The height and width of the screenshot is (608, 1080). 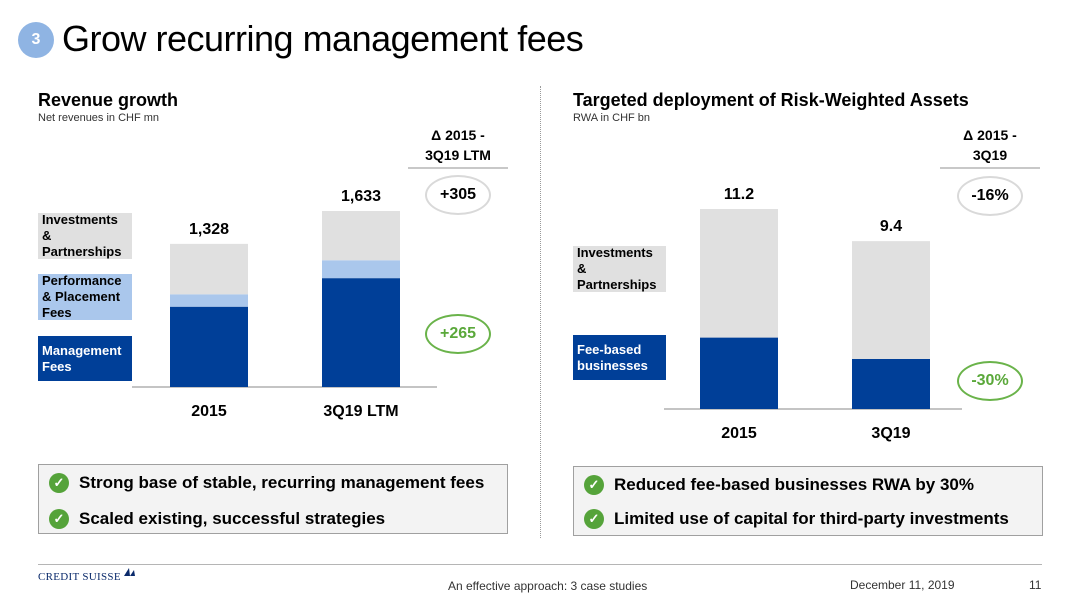 What do you see at coordinates (85, 296) in the screenshot?
I see `legend-performance-placement-fees: Performance & Placement Fees` at bounding box center [85, 296].